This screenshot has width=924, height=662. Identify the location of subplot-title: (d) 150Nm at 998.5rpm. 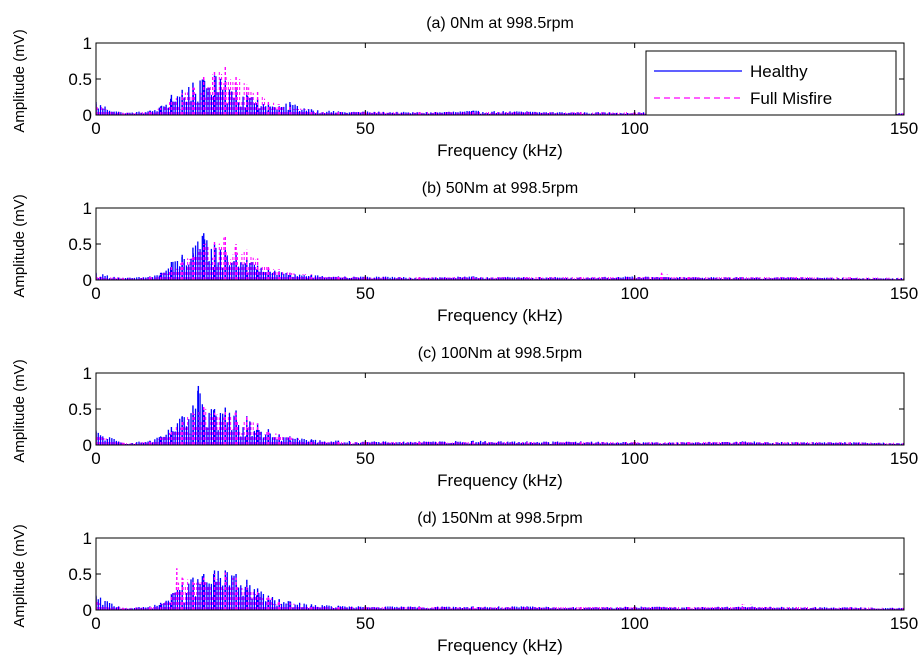
(499, 518).